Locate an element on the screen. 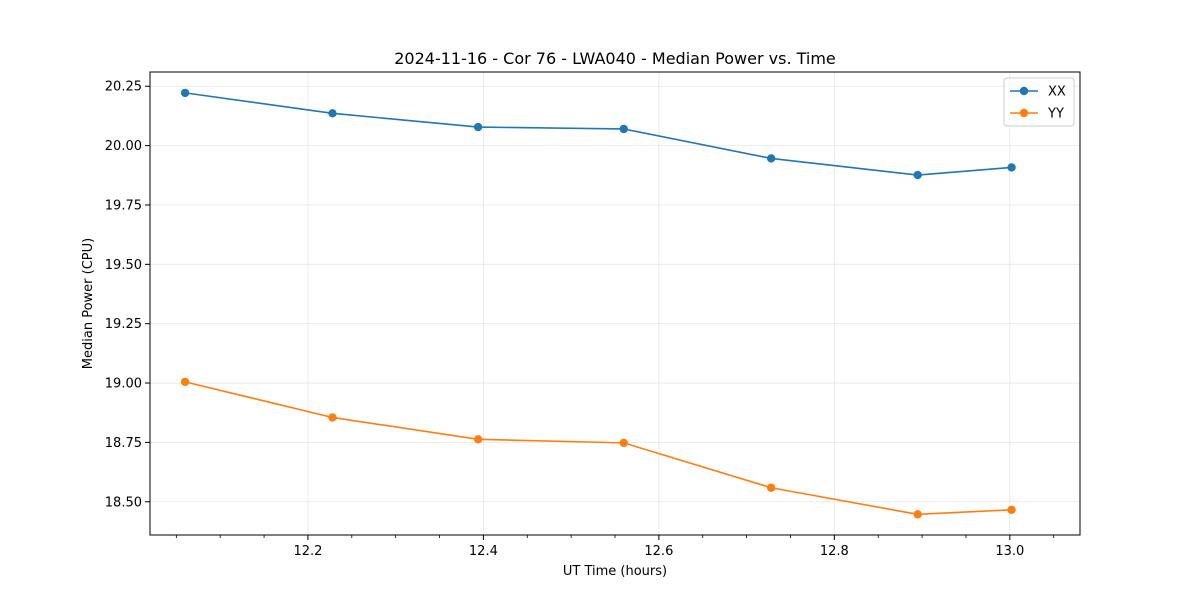 The width and height of the screenshot is (1200, 600). y-tick-label: 20.00 is located at coordinates (123, 146).